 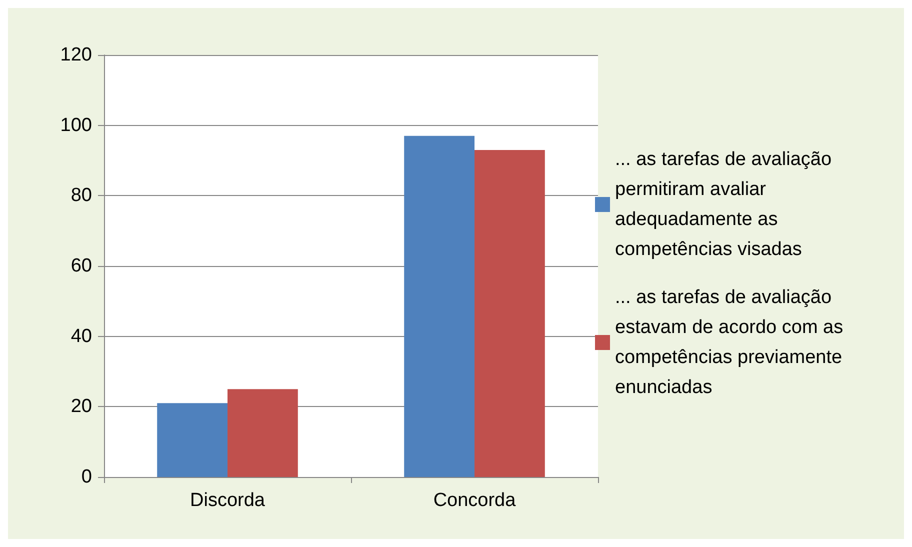 What do you see at coordinates (76, 125) in the screenshot?
I see `y-tick-label: 100` at bounding box center [76, 125].